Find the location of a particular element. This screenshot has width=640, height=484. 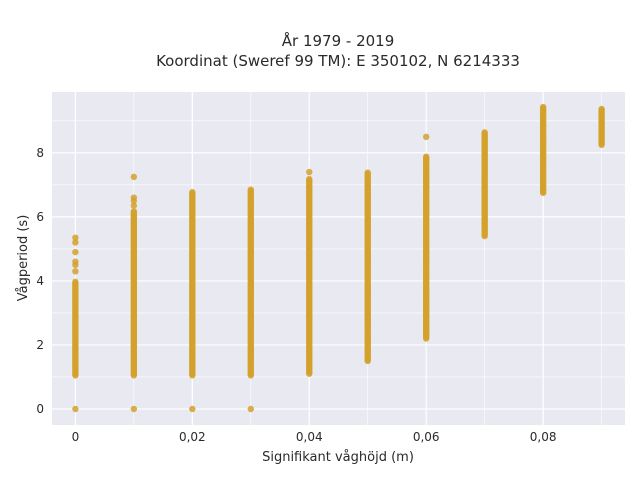

y-tick-label: 6 is located at coordinates (40, 217).